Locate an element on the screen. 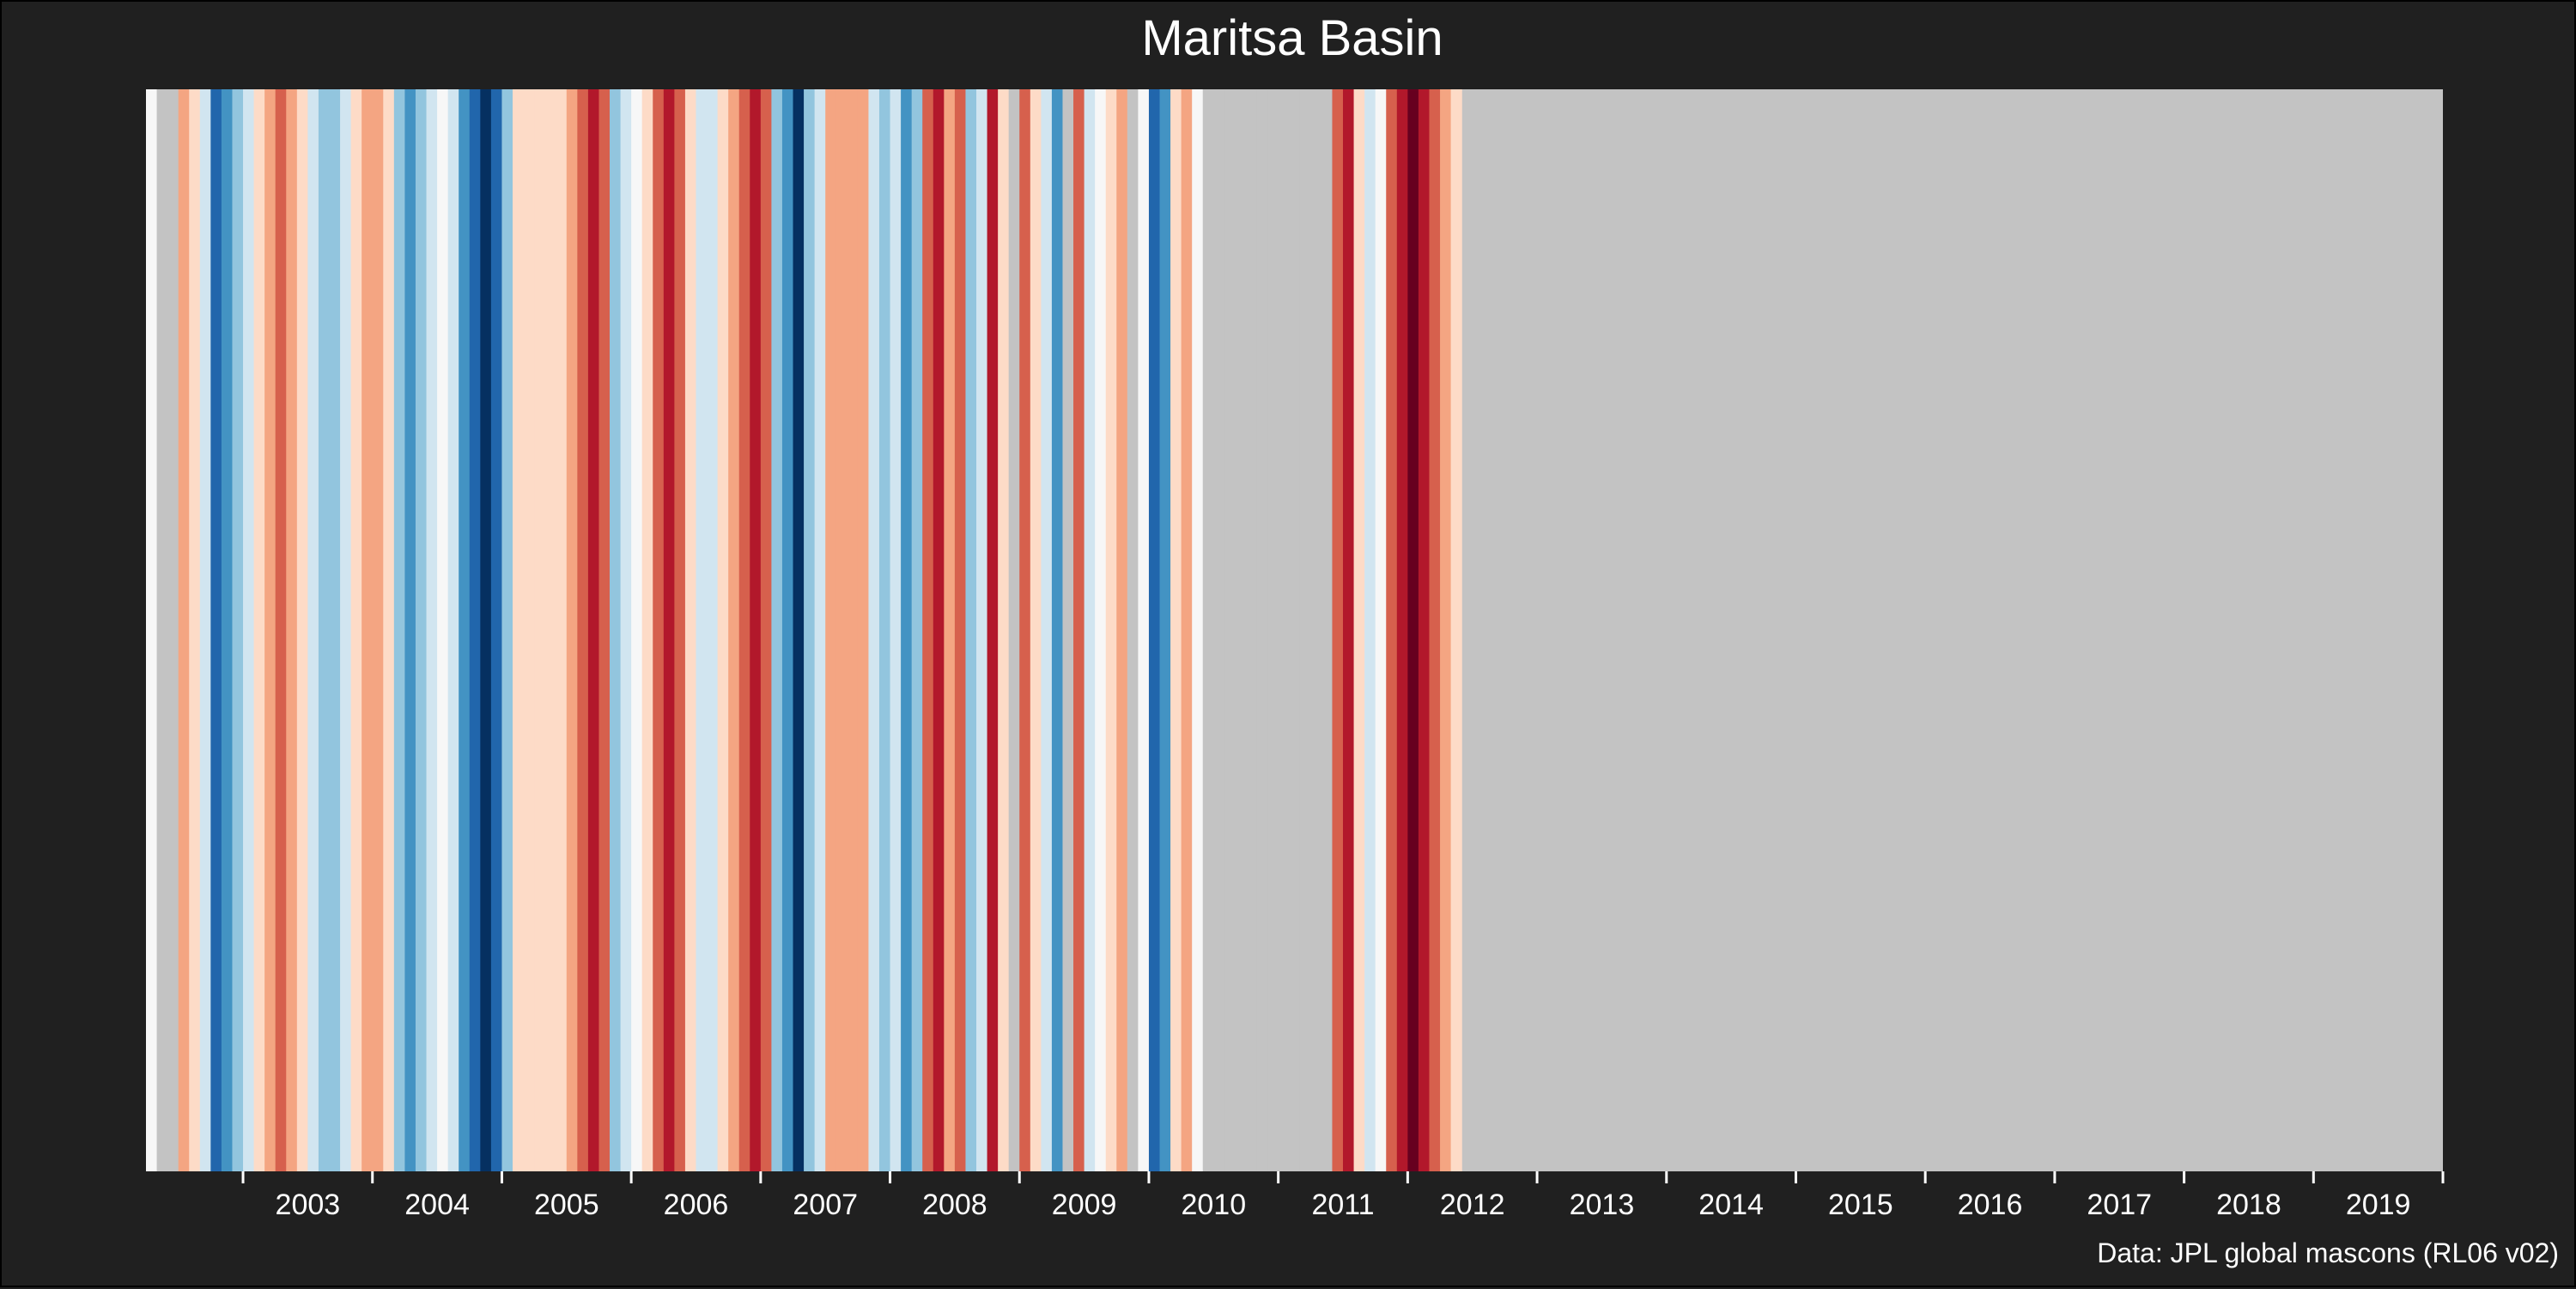  x-tick-label-2004: 2004 is located at coordinates (437, 1205).